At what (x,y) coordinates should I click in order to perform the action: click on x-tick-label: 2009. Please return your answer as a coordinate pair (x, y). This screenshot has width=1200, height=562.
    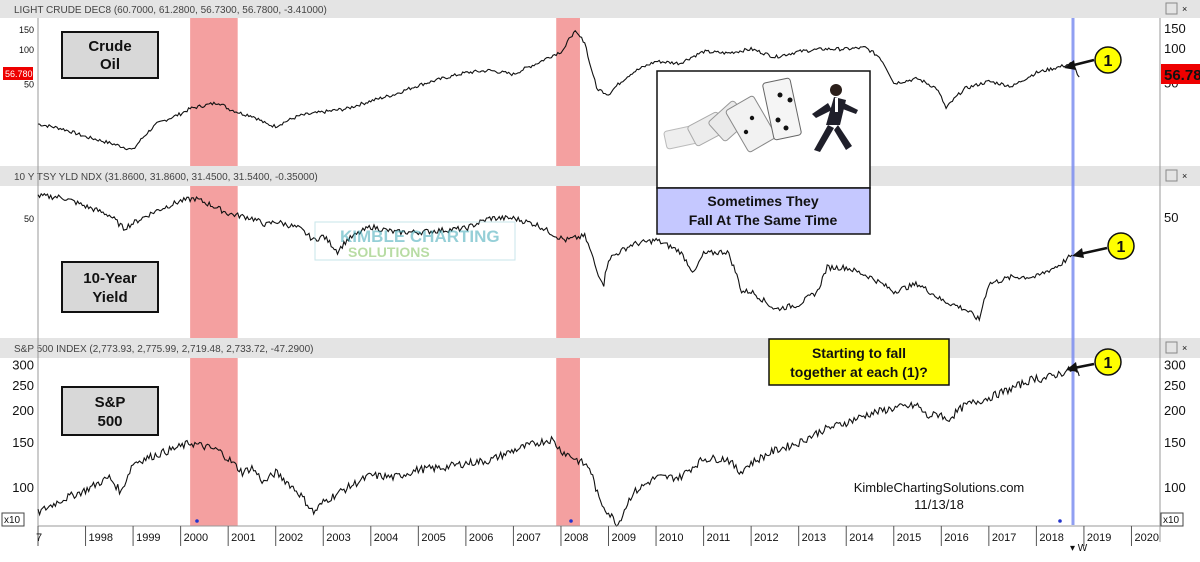
    Looking at the image, I should click on (624, 538).